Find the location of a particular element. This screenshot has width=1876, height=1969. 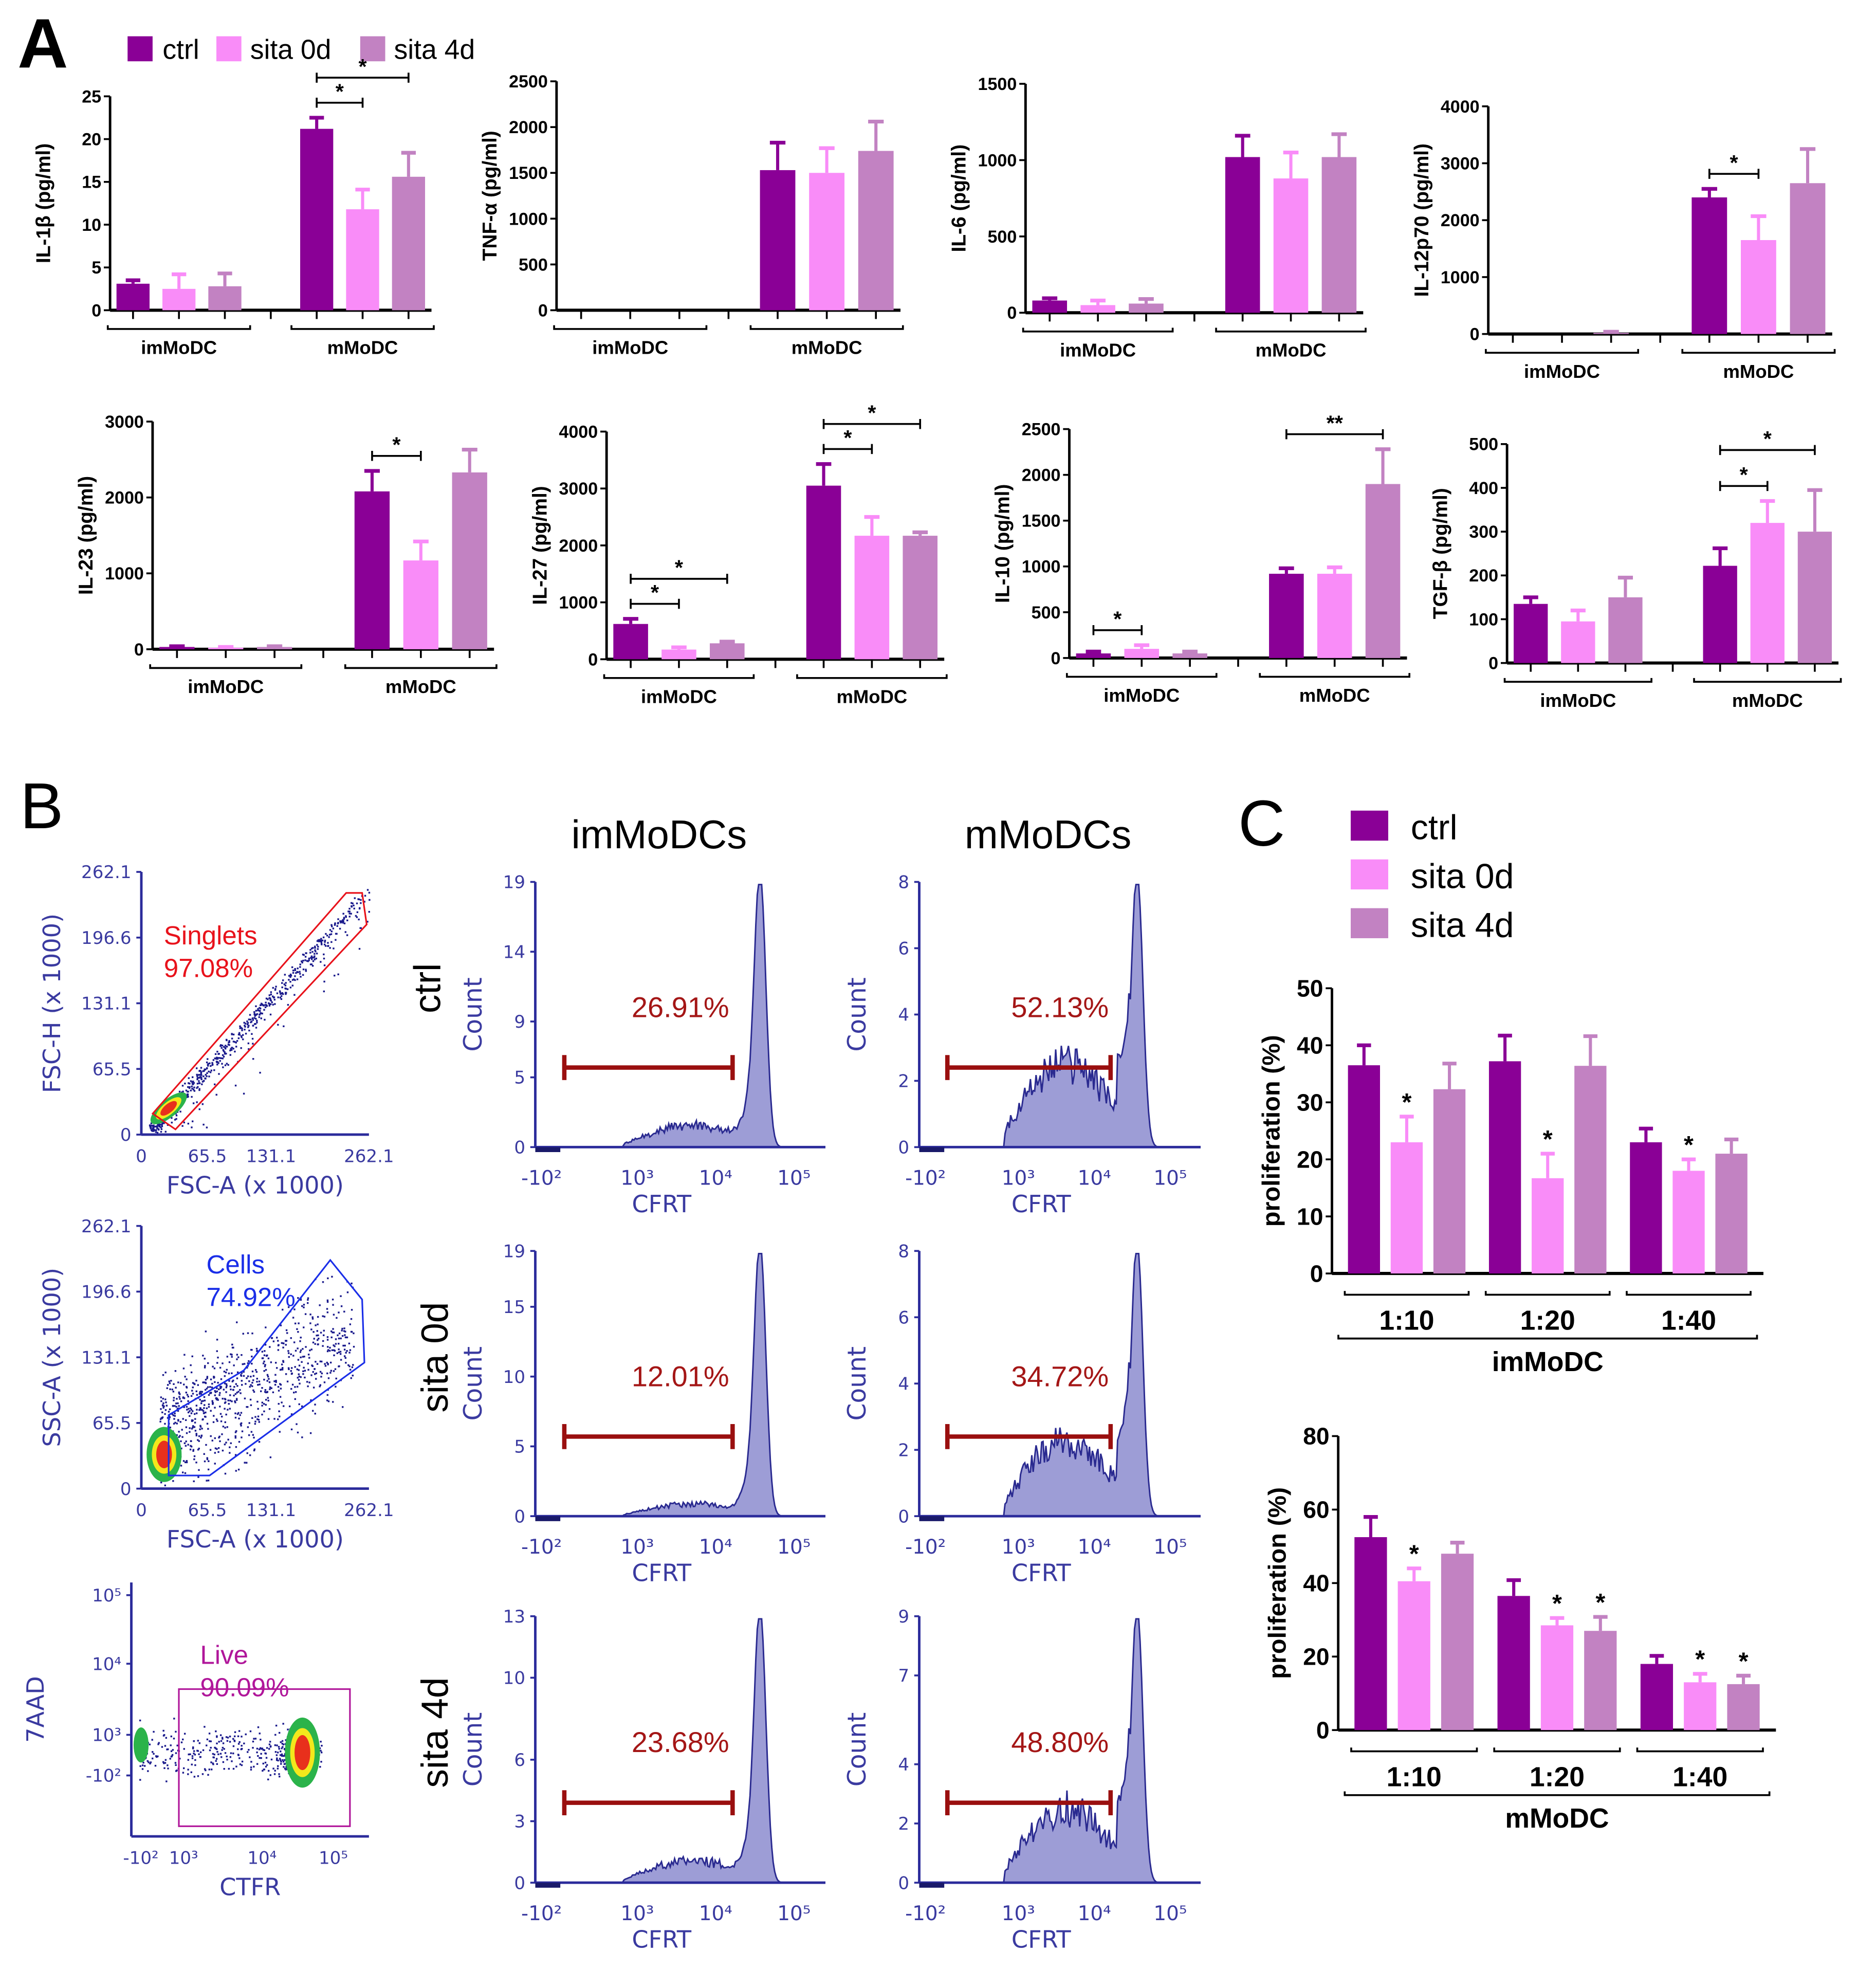

y-tick-label: 0 is located at coordinates (1475, 334).